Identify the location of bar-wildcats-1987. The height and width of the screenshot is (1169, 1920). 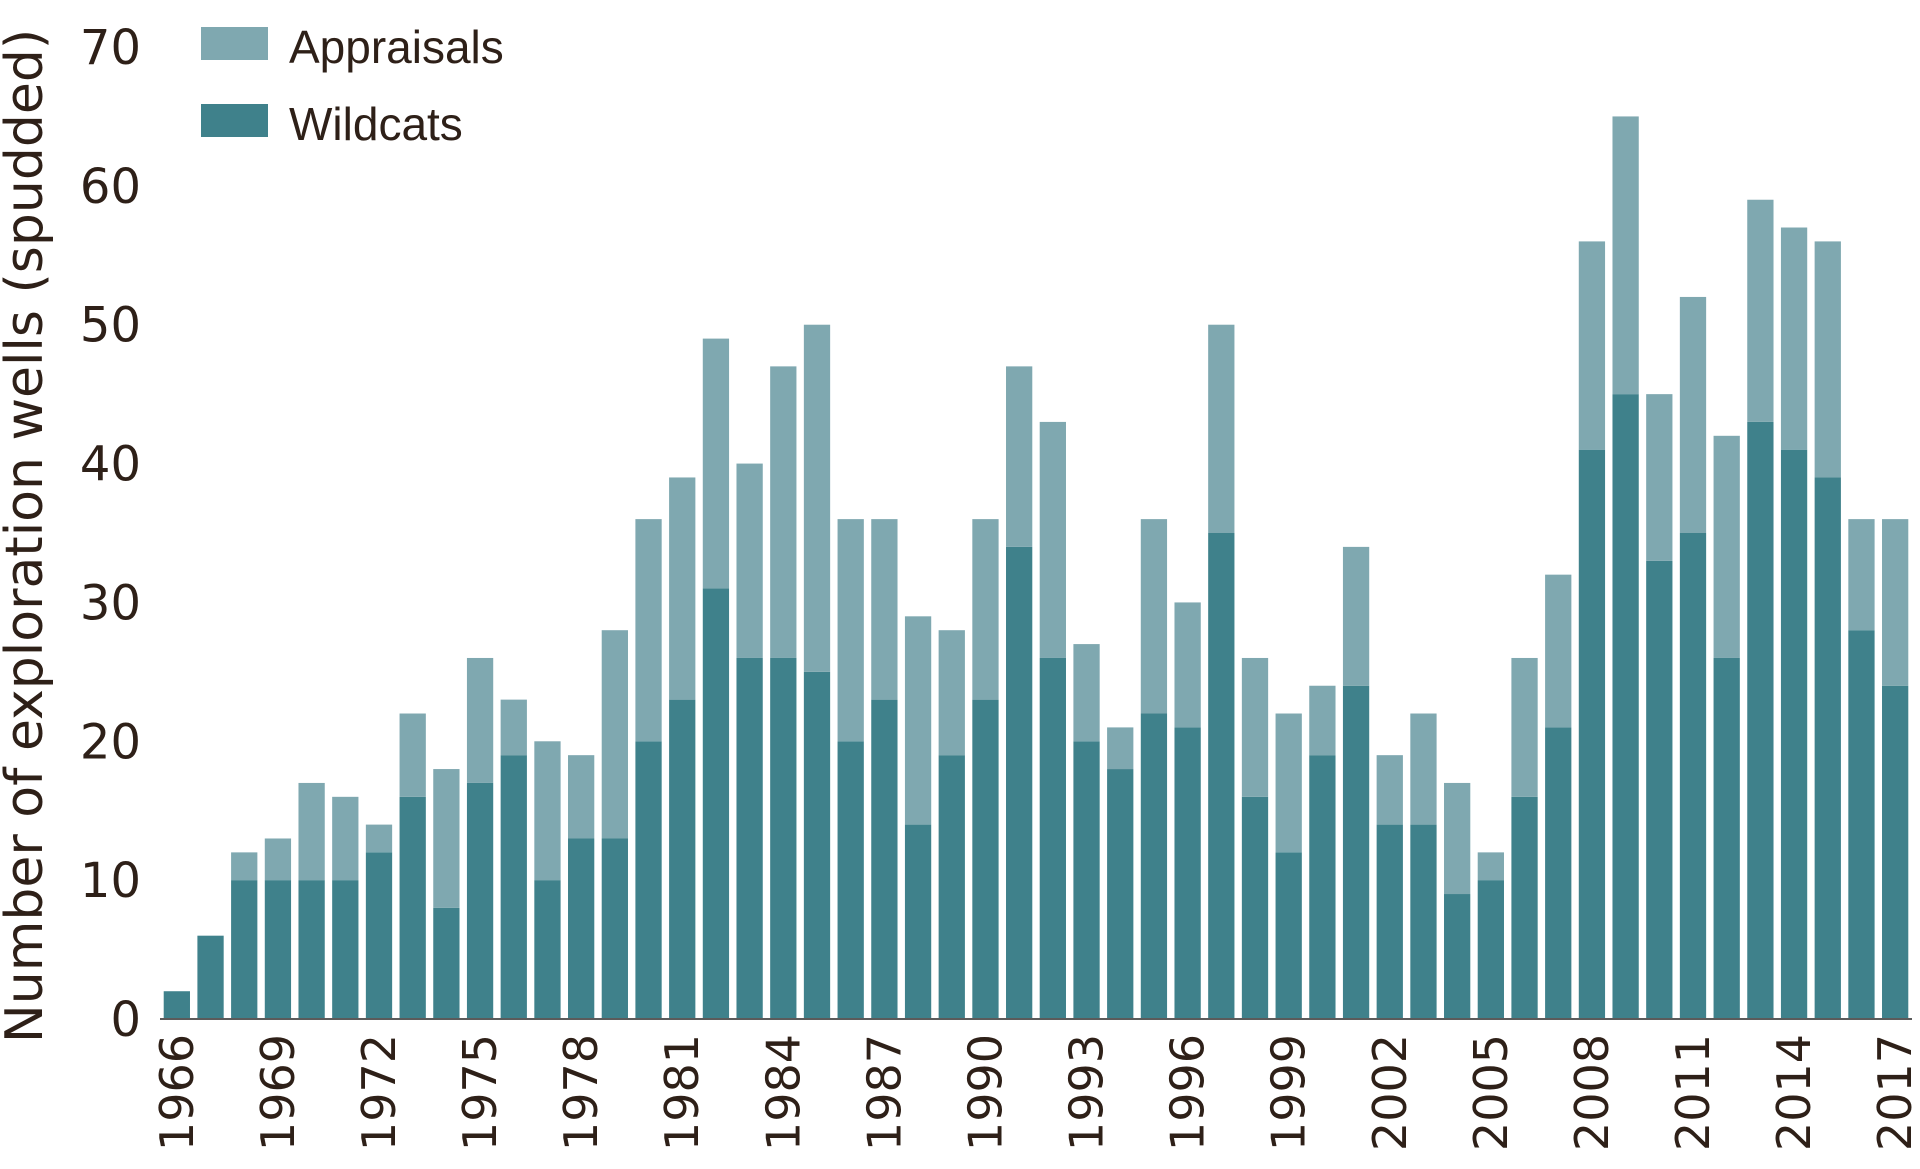
(884, 859).